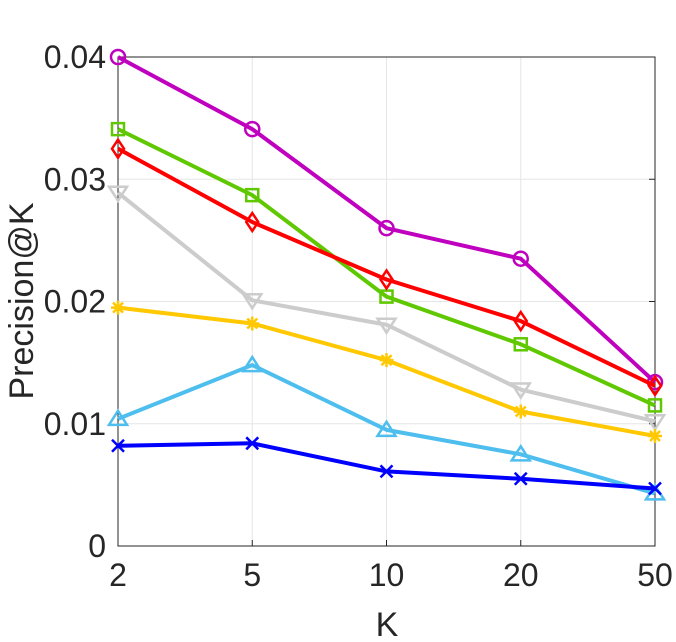 The height and width of the screenshot is (642, 676). I want to click on y-tick-label: 0.04, so click(75, 57).